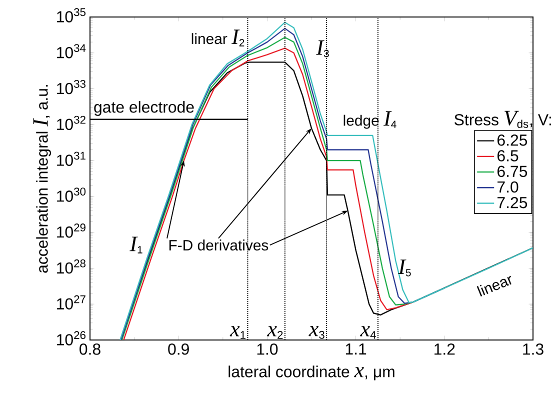 This screenshot has height=403, width=557. I want to click on annotation: F-D derivatives, so click(218, 245).